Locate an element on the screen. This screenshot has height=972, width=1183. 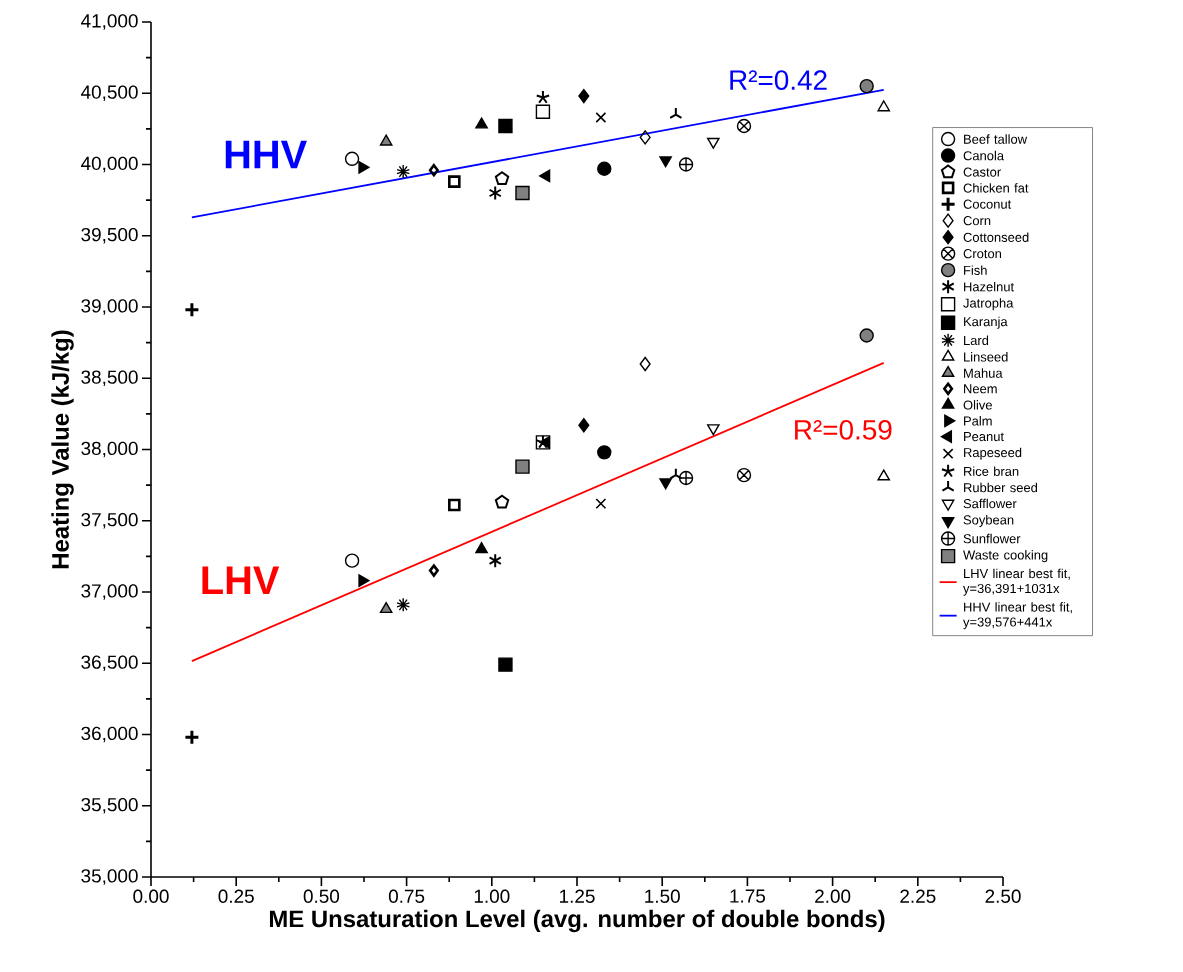
legend-label: Coconut is located at coordinates (987, 204).